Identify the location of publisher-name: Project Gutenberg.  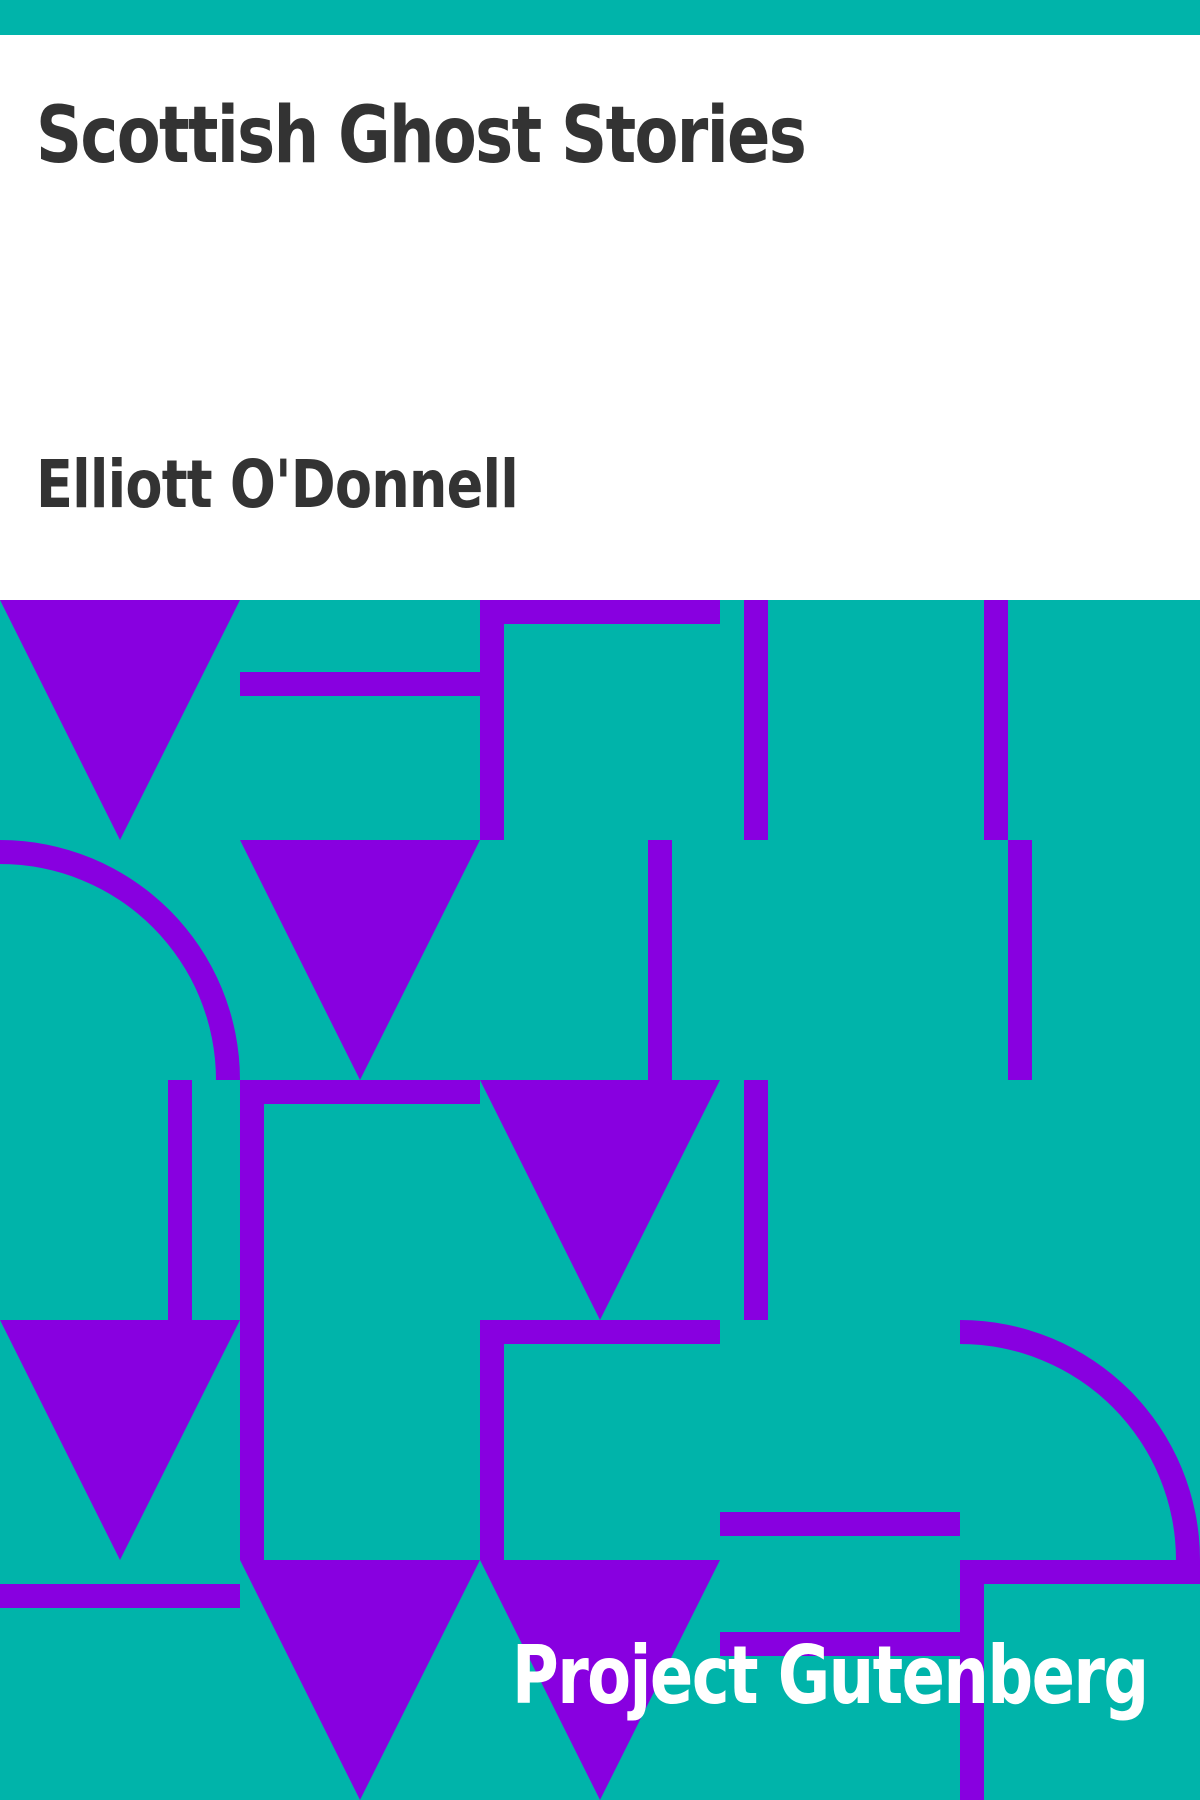
(830, 1675).